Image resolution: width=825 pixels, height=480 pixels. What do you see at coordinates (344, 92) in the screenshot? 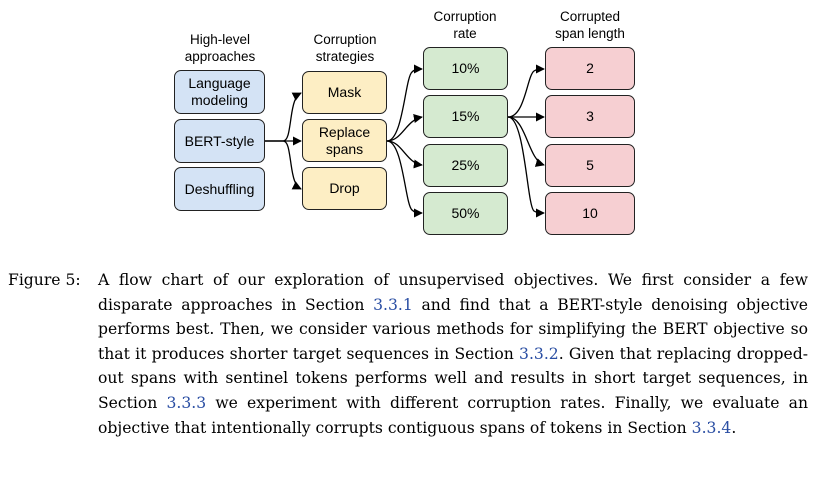
I see `strategy-mask: Mask` at bounding box center [344, 92].